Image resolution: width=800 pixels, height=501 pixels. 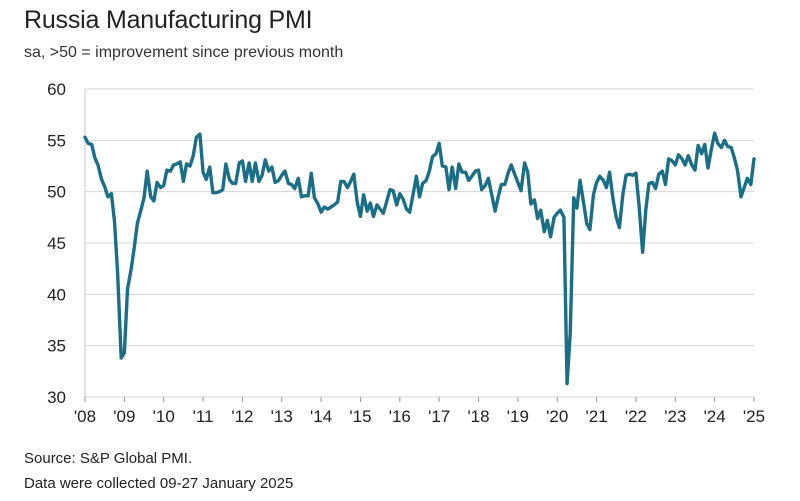 I want to click on x-tick-label: '12, so click(x=242, y=416).